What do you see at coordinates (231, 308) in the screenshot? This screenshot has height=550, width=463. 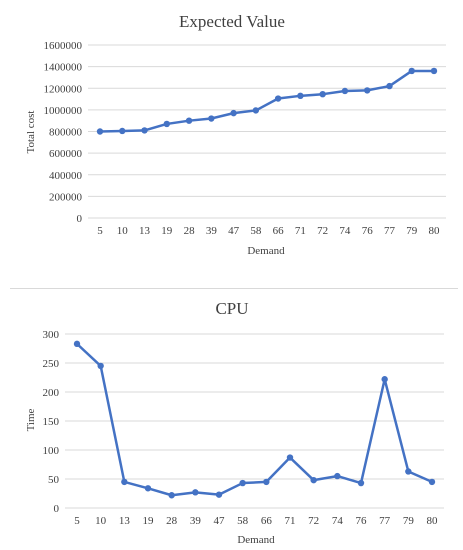 I see `chart-title: CPU` at bounding box center [231, 308].